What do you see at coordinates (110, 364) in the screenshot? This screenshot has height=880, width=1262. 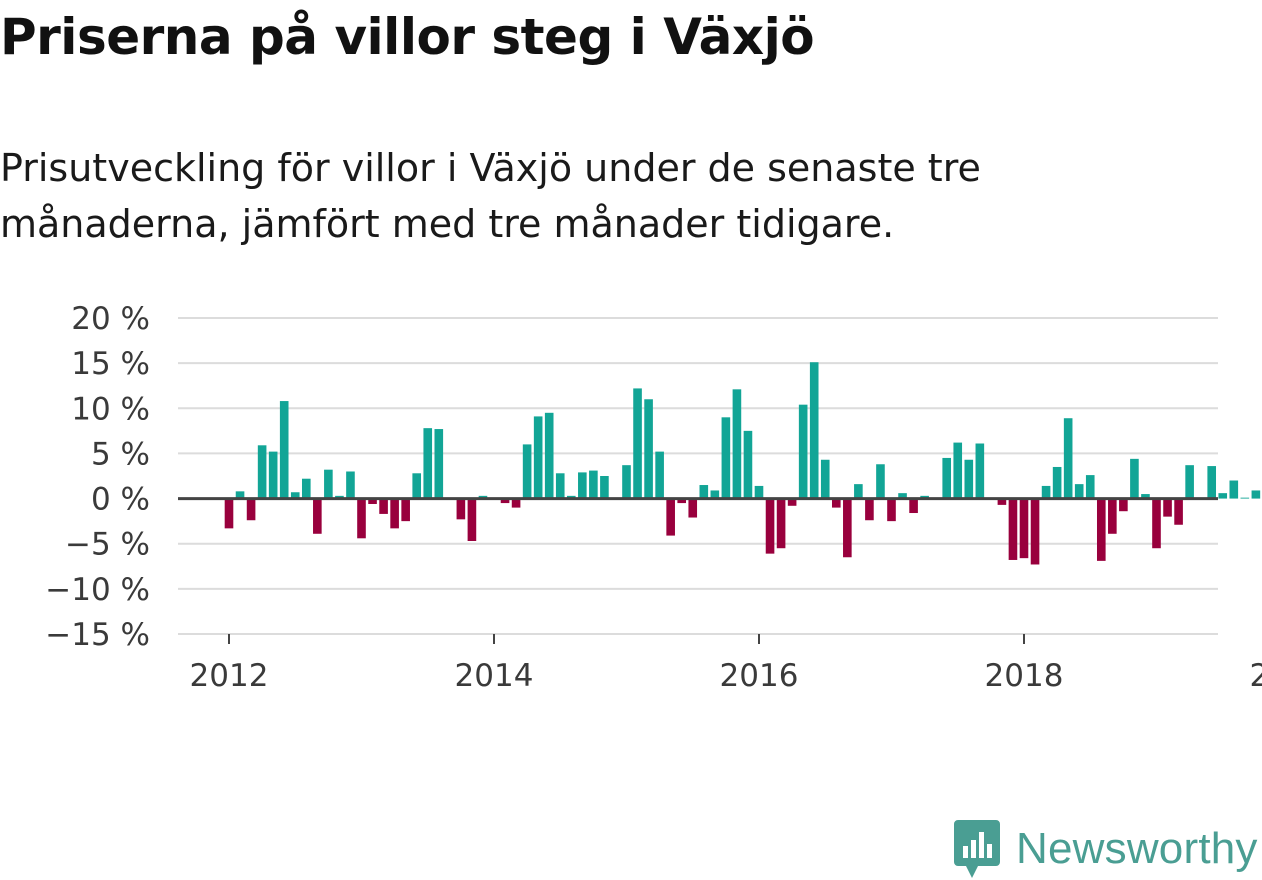 I see `y-tick-label: 15 %` at bounding box center [110, 364].